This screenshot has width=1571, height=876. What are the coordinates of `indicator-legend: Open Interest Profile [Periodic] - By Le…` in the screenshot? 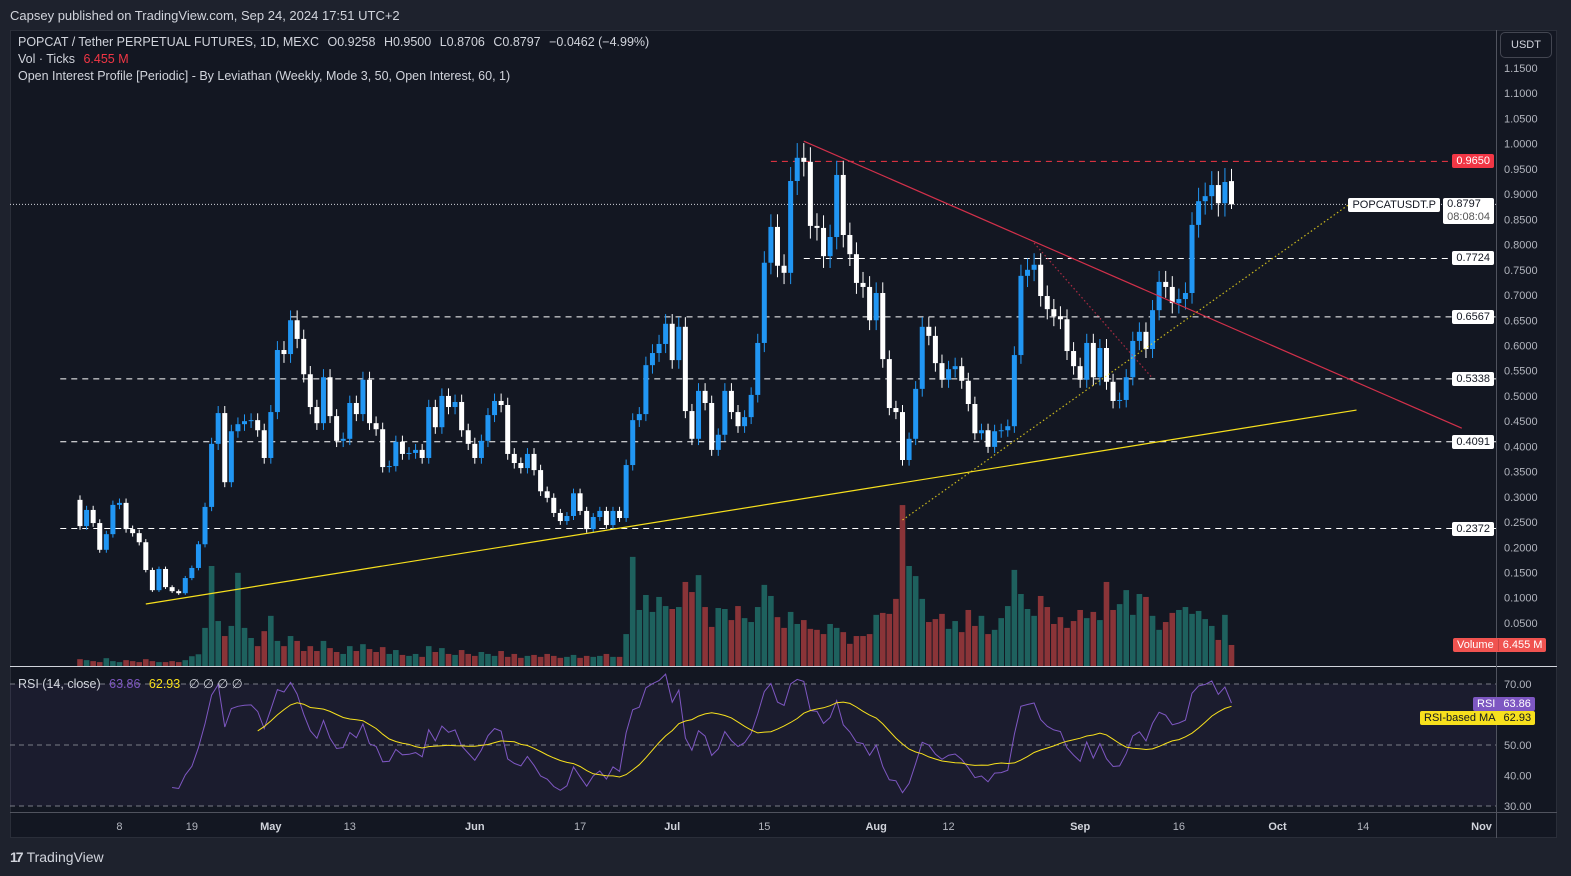 It's located at (266, 76).